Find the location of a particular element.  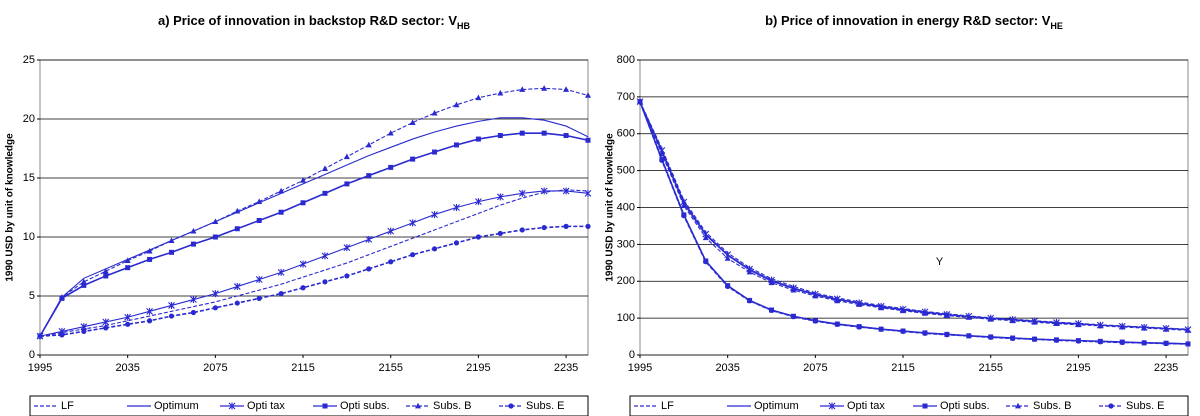

series-line is located at coordinates (313, 281).